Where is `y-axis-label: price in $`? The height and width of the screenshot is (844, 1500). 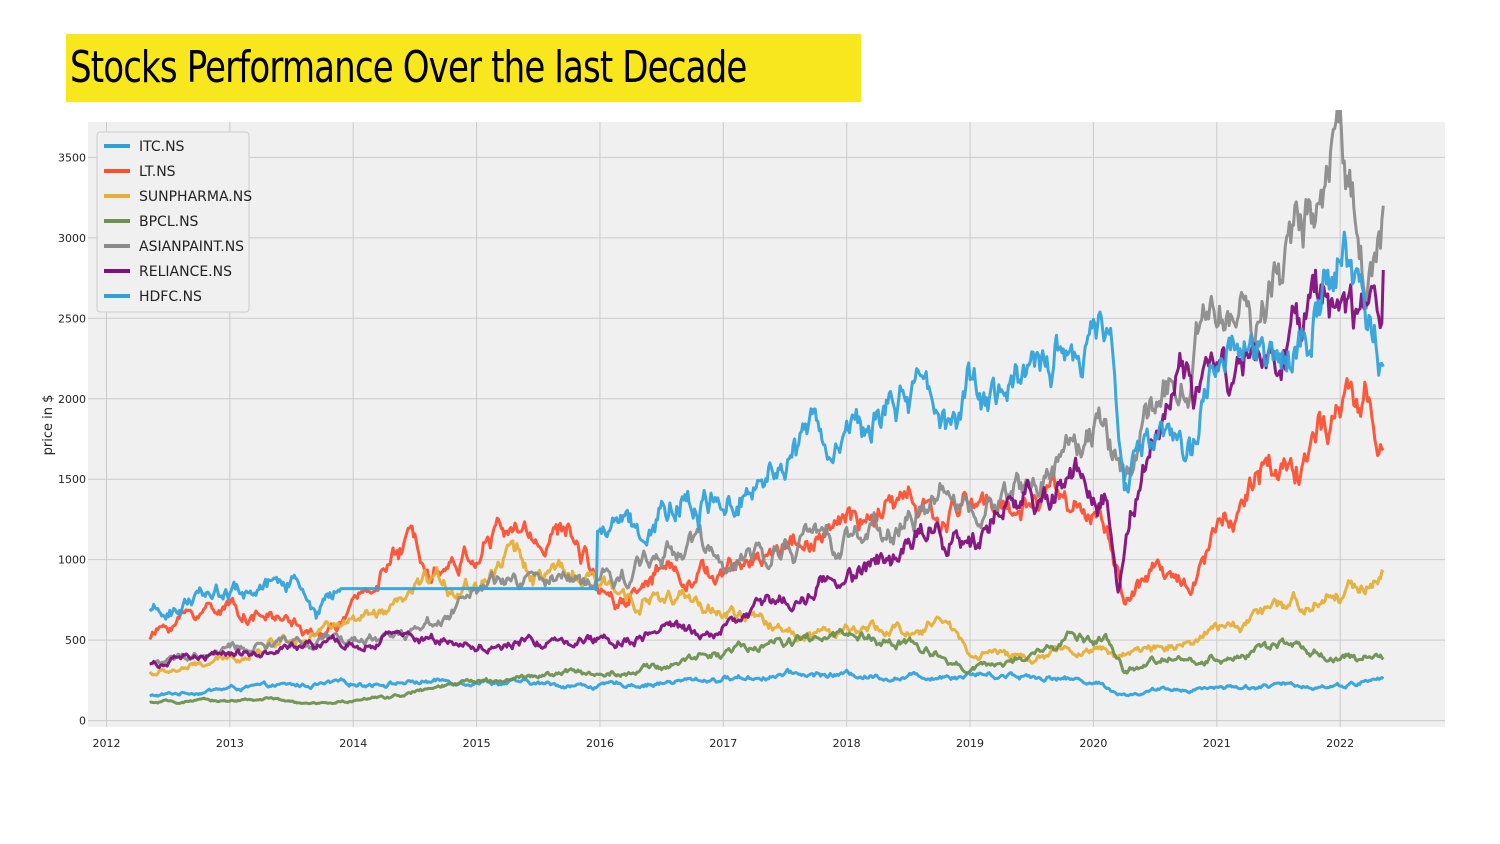 y-axis-label: price in $ is located at coordinates (48, 425).